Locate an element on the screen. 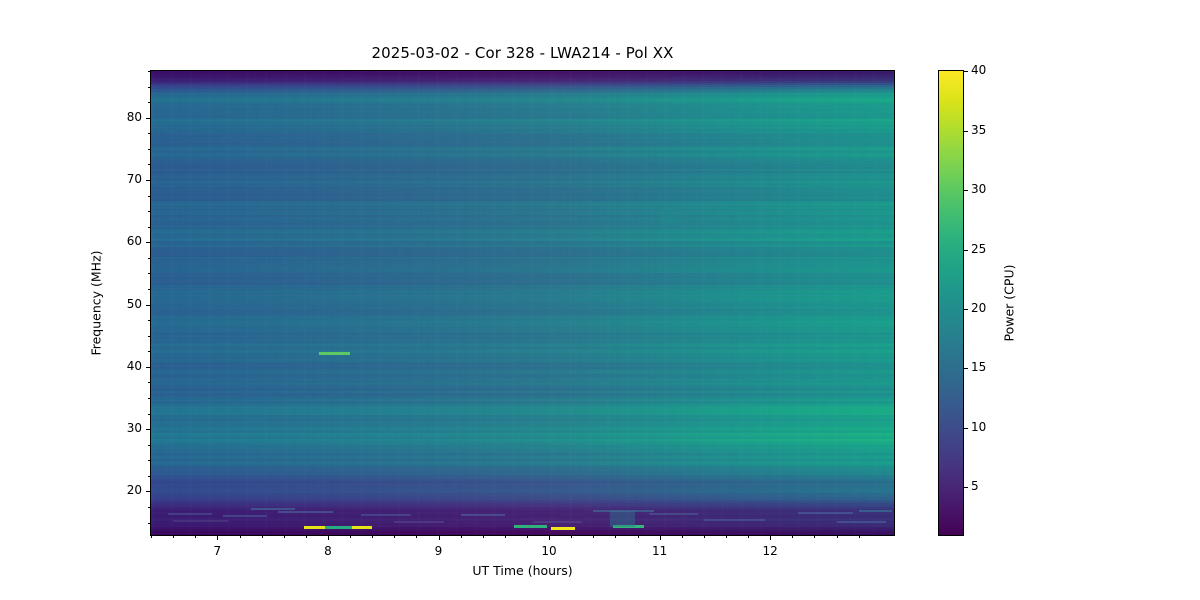 The width and height of the screenshot is (1200, 600). y-tick-label: 60 is located at coordinates (134, 241).